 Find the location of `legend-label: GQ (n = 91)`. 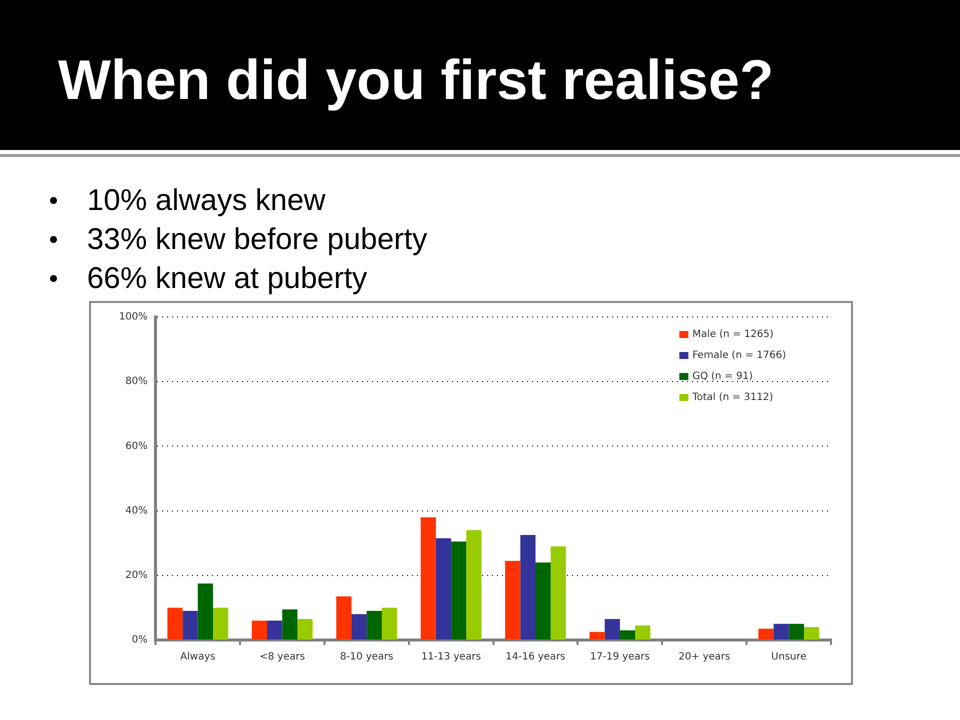

legend-label: GQ (n = 91) is located at coordinates (722, 376).